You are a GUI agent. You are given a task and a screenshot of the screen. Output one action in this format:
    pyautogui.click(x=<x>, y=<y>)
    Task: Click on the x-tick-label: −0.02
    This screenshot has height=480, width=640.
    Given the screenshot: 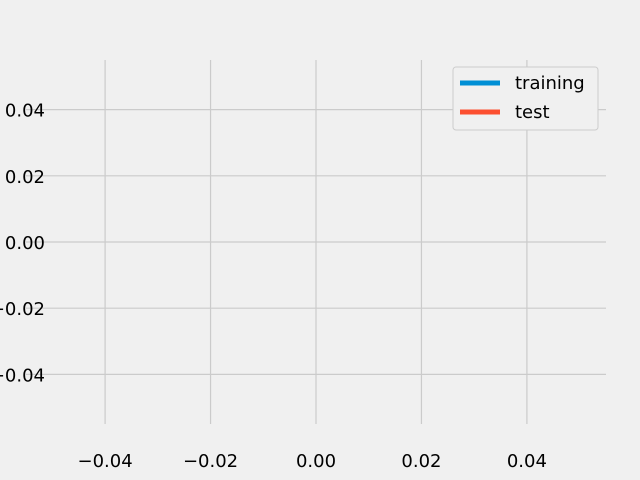 What is the action you would take?
    pyautogui.click(x=210, y=461)
    